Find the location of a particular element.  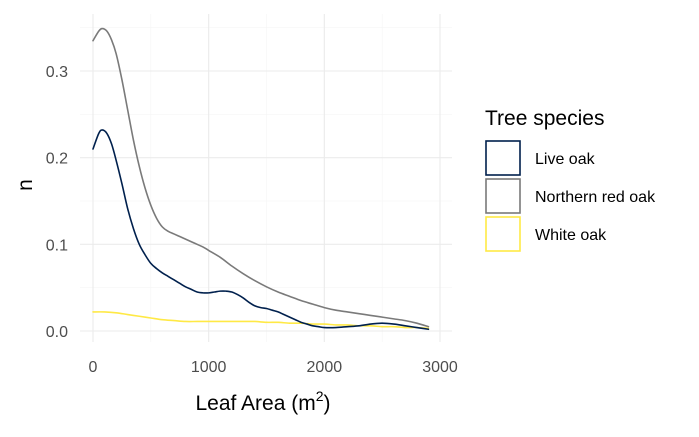

x-tick-label: 2000 is located at coordinates (325, 367).